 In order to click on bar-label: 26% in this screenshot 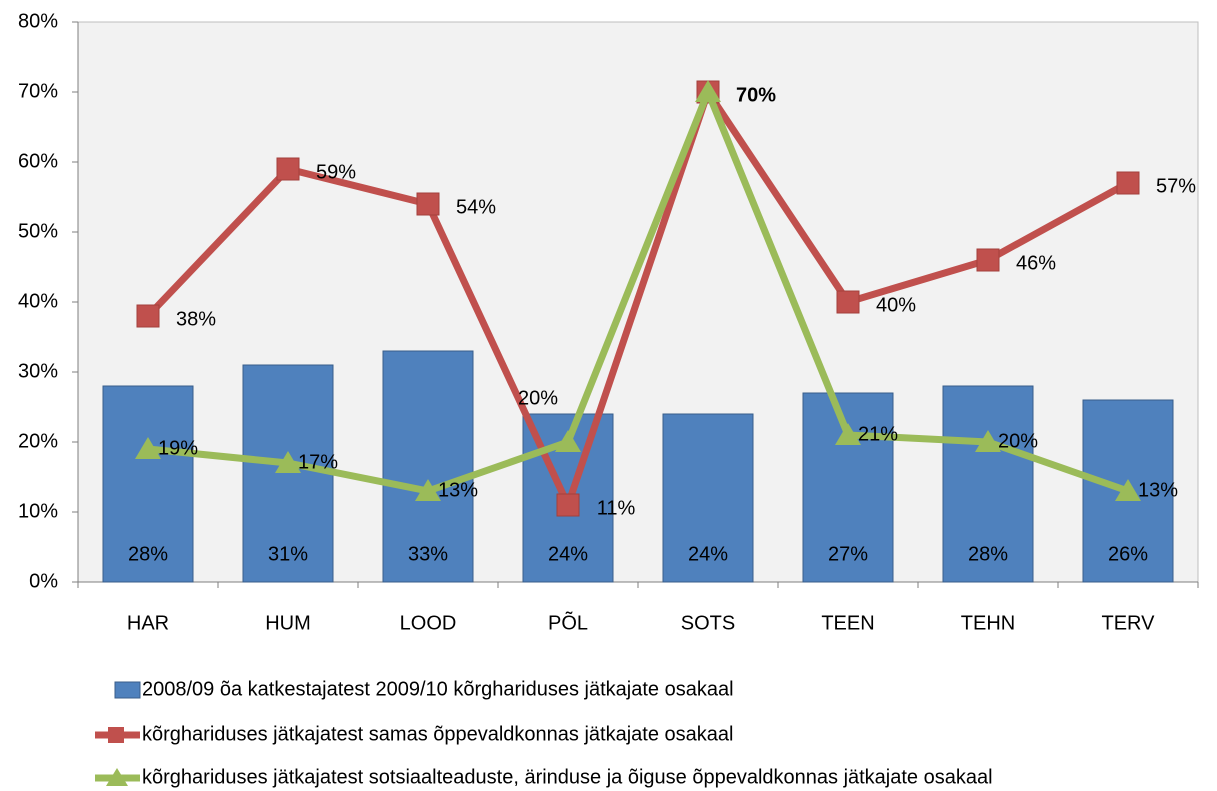, I will do `click(1128, 554)`.